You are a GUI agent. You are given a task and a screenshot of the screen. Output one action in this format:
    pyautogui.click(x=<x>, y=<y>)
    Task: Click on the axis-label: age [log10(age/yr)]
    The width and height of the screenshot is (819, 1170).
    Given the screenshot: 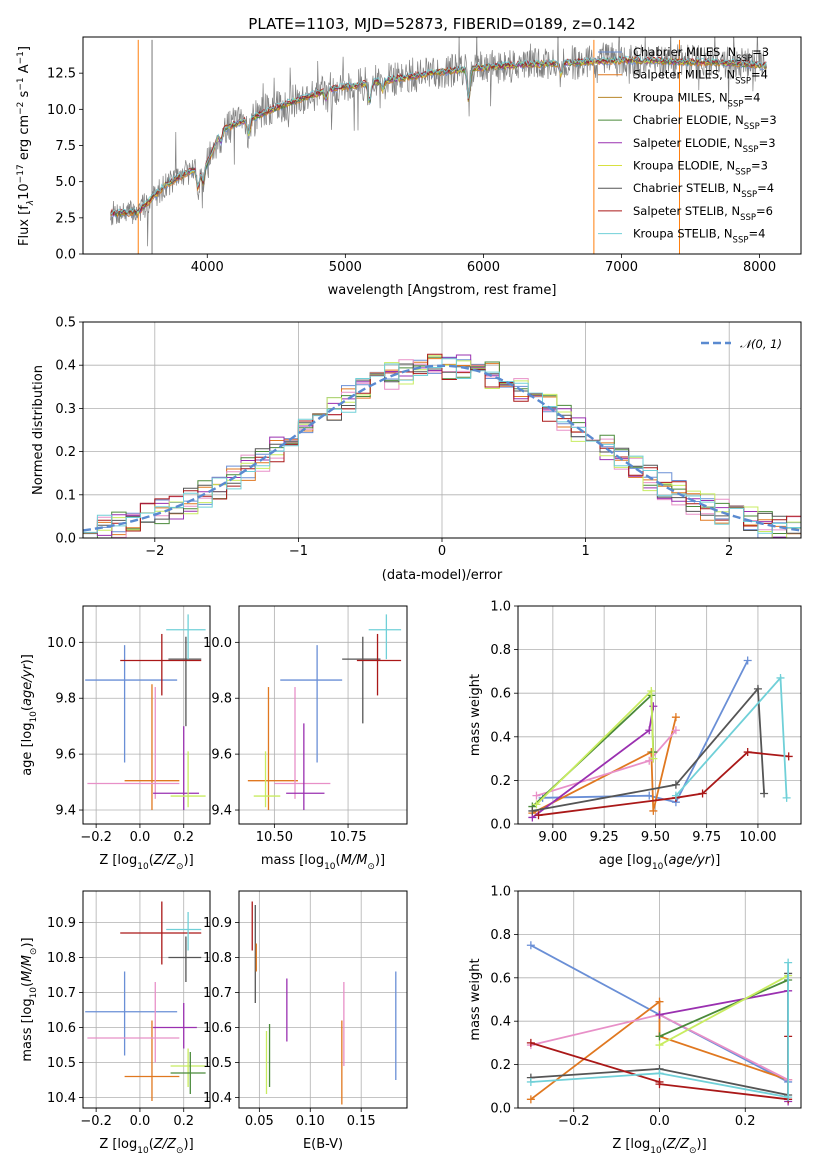 What is the action you would take?
    pyautogui.click(x=660, y=862)
    